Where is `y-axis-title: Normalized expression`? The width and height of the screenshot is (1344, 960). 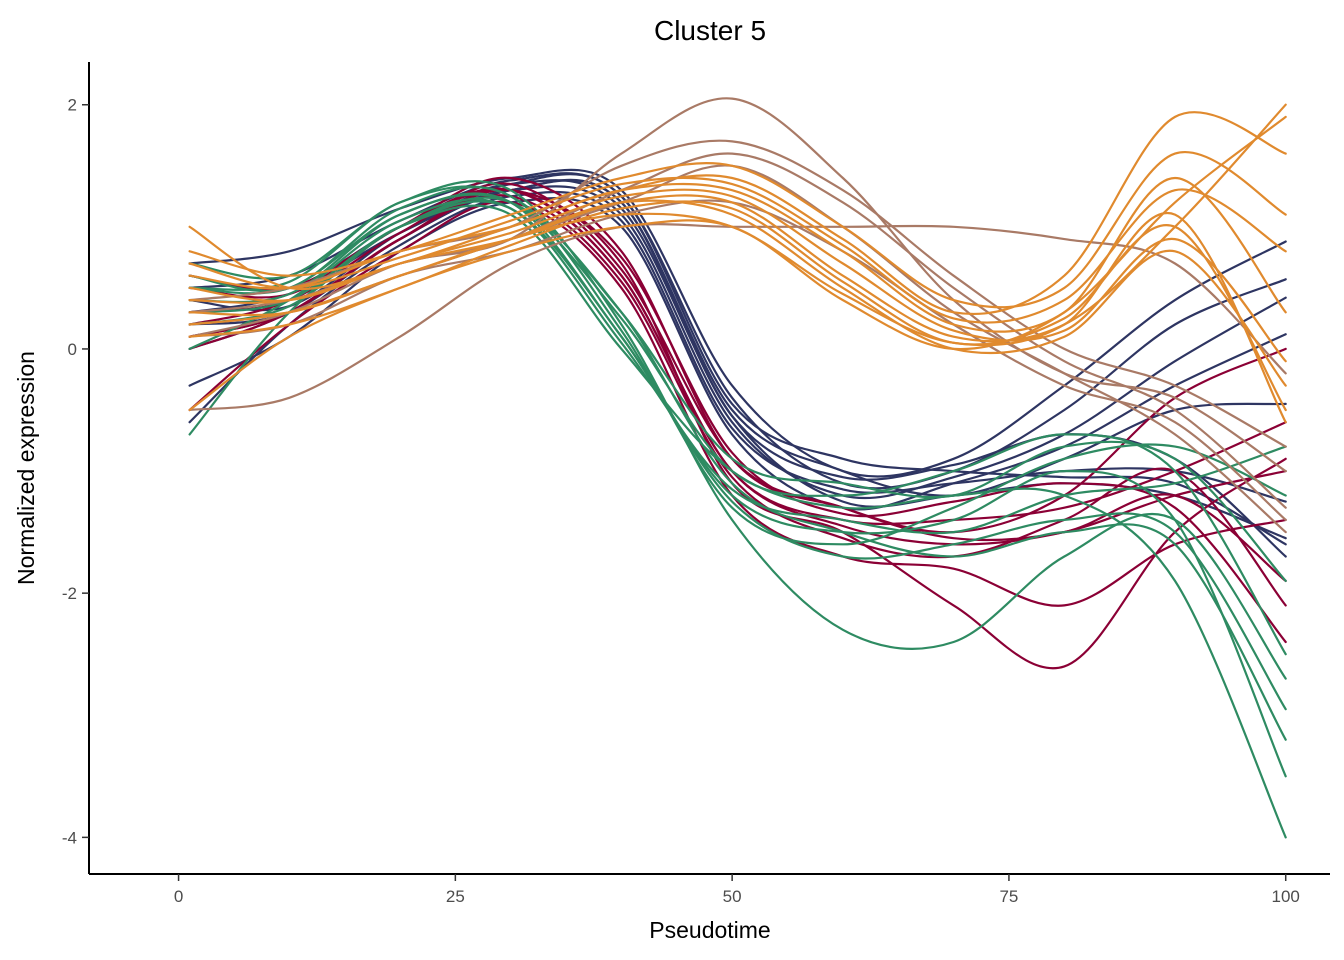
y-axis-title: Normalized expression is located at coordinates (26, 468).